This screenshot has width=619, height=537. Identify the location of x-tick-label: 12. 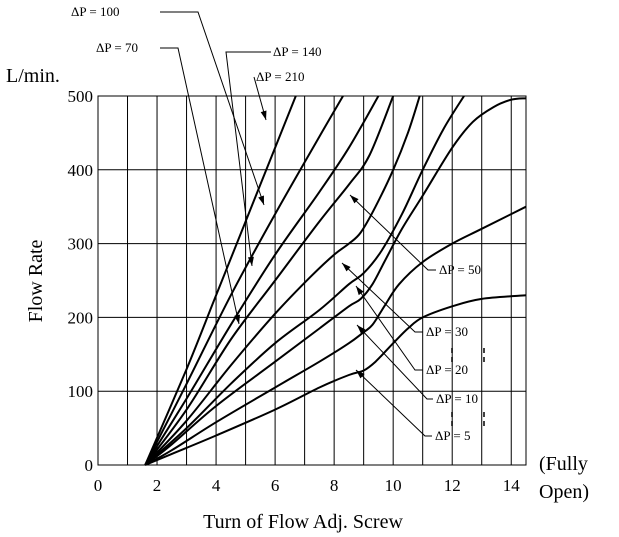
(452, 485).